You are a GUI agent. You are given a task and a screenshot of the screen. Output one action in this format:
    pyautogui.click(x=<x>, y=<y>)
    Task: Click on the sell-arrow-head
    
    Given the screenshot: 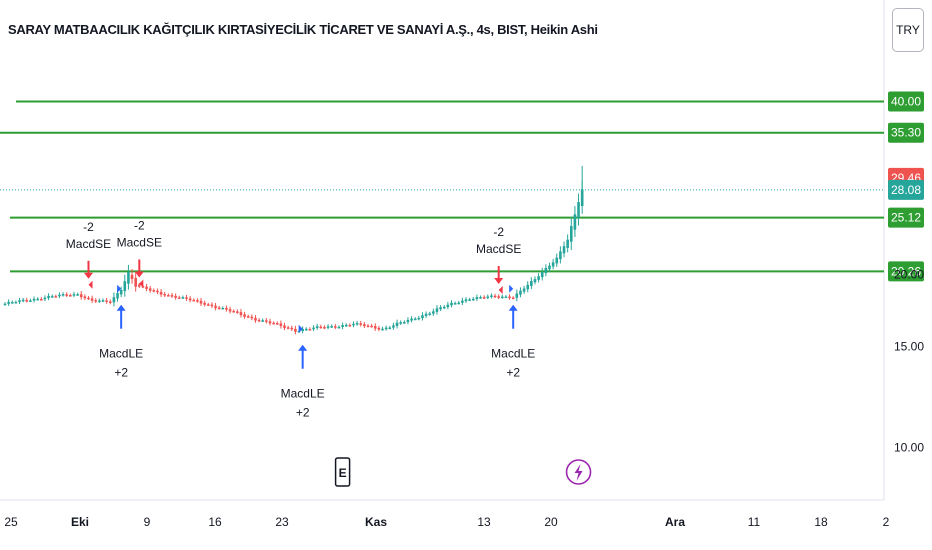 What is the action you would take?
    pyautogui.click(x=88, y=275)
    